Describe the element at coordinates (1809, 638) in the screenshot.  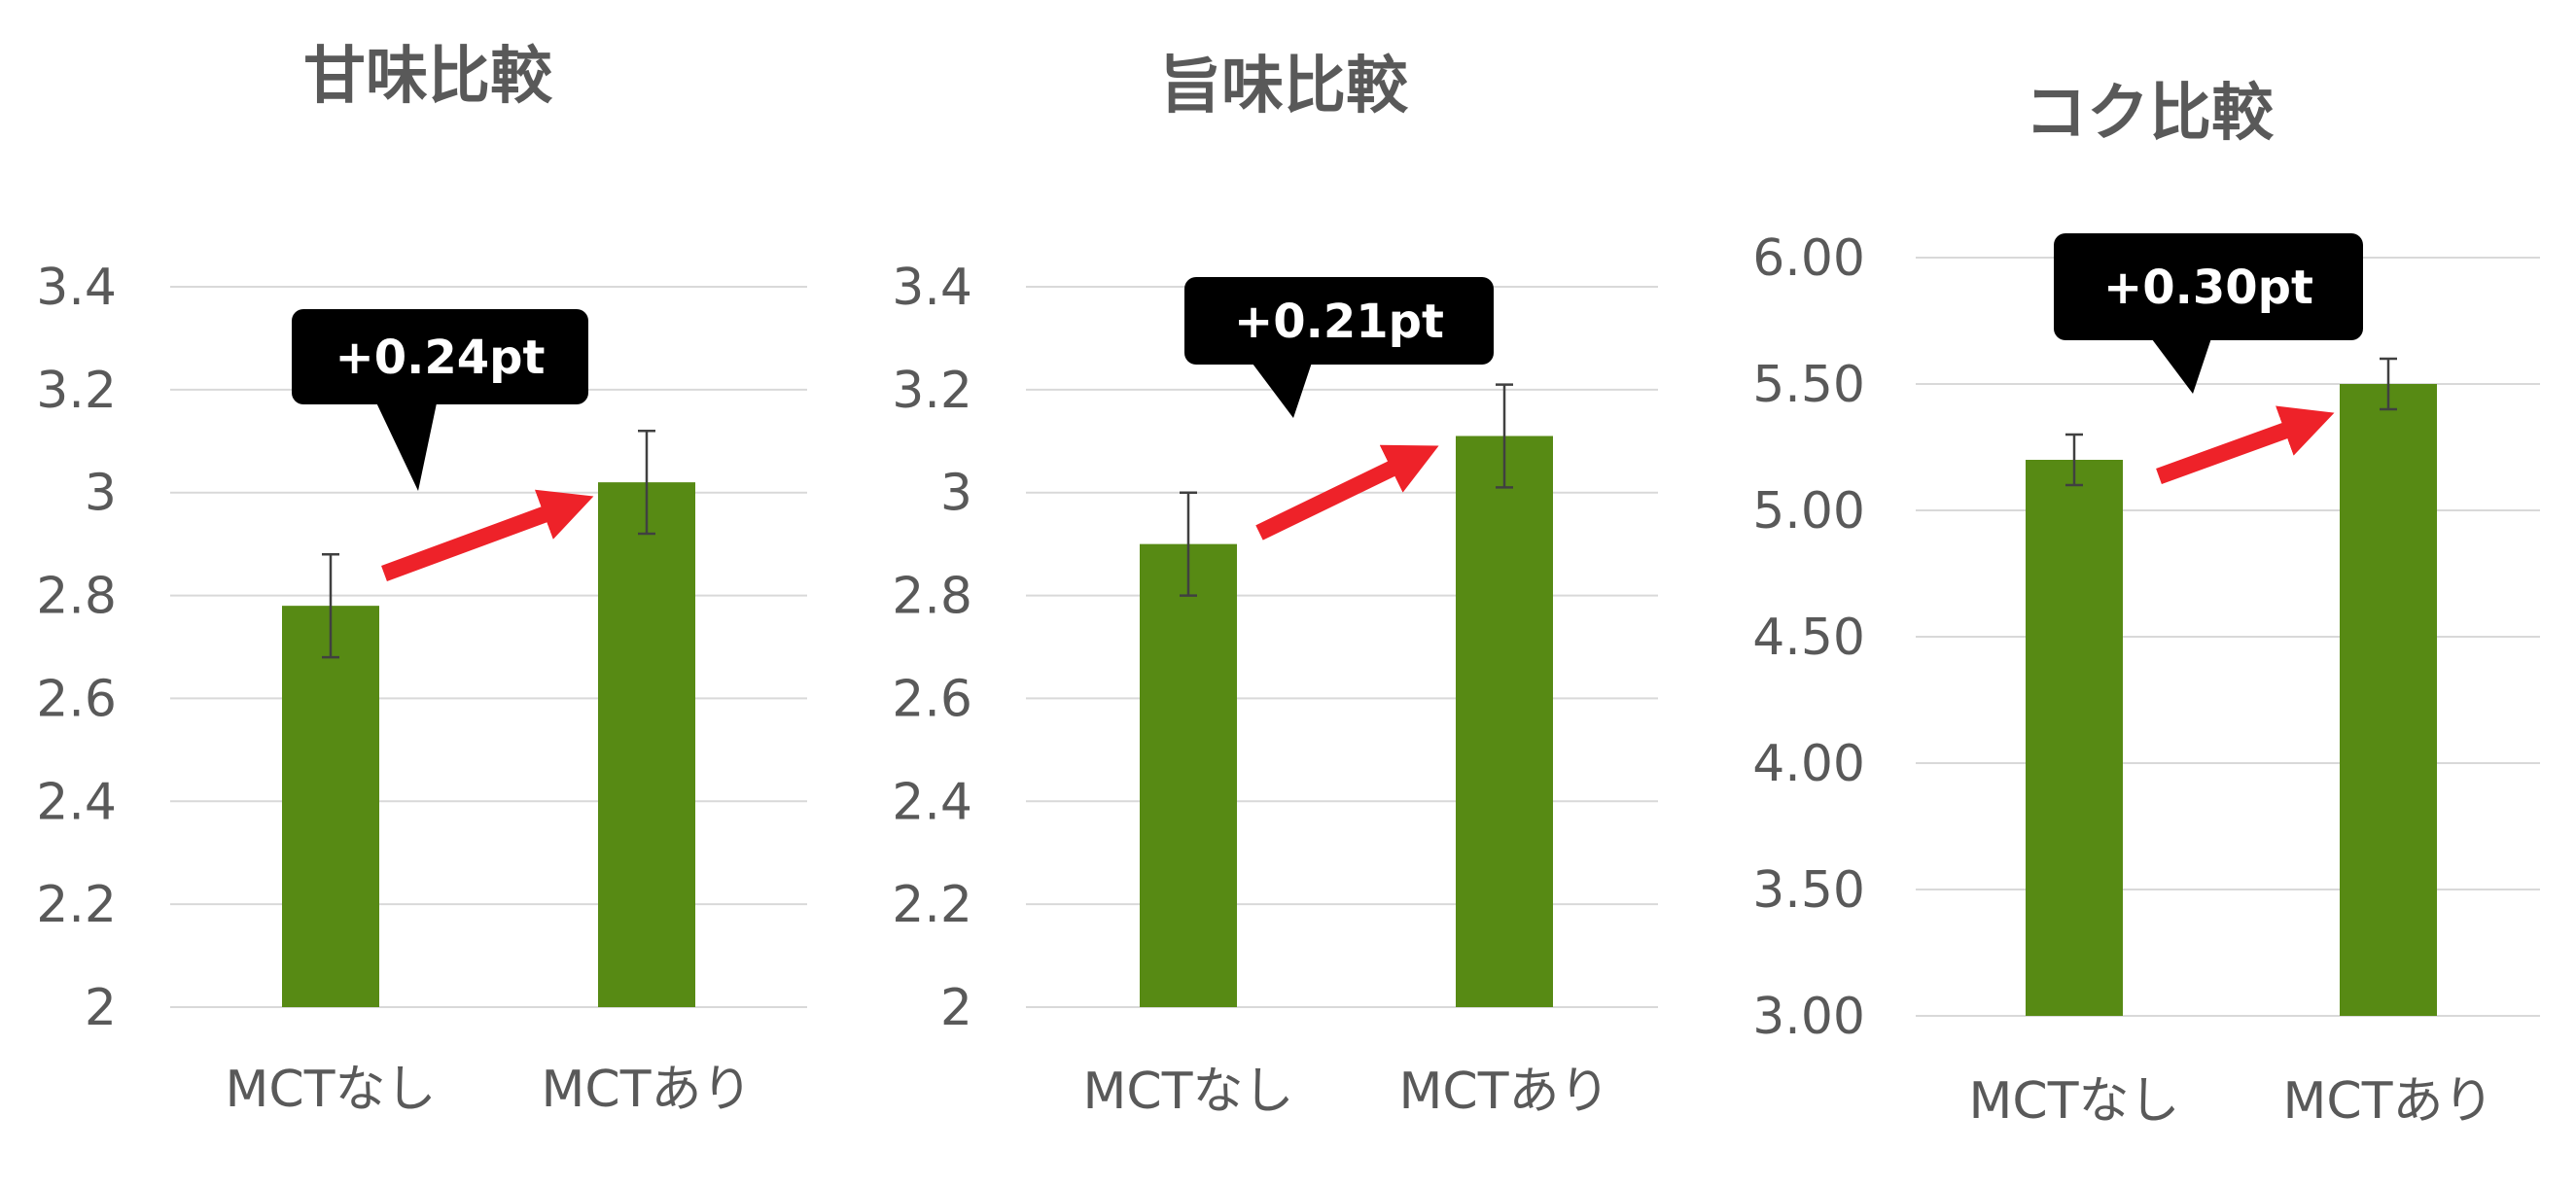
I see `y-tick-label: 4.50` at that location.